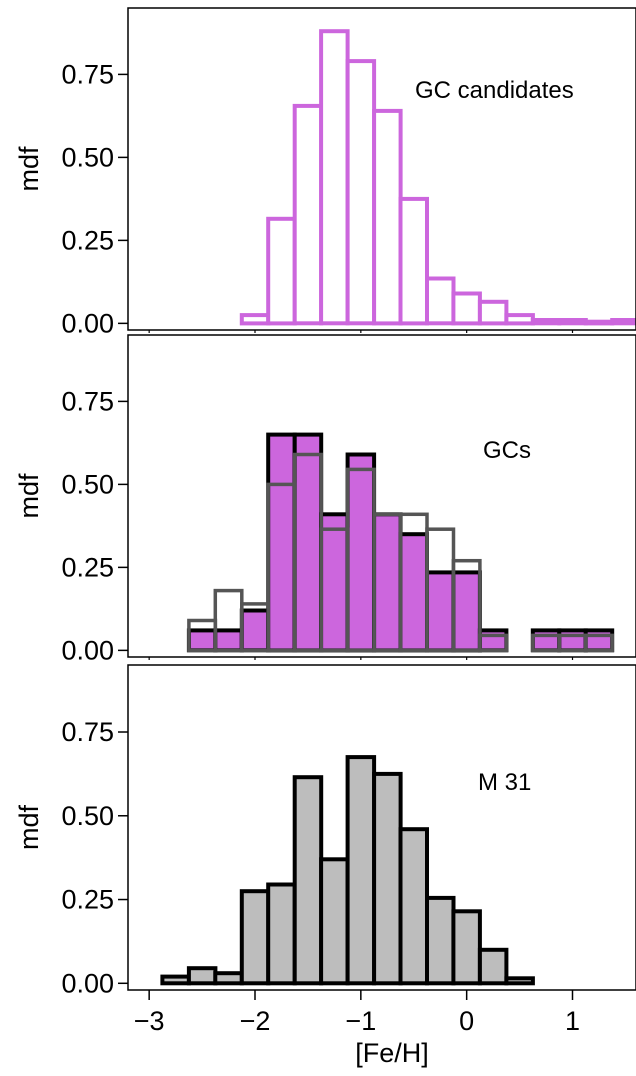 This screenshot has height=1076, width=636. Describe the element at coordinates (504, 782) in the screenshot. I see `panel-label: M 31` at that location.